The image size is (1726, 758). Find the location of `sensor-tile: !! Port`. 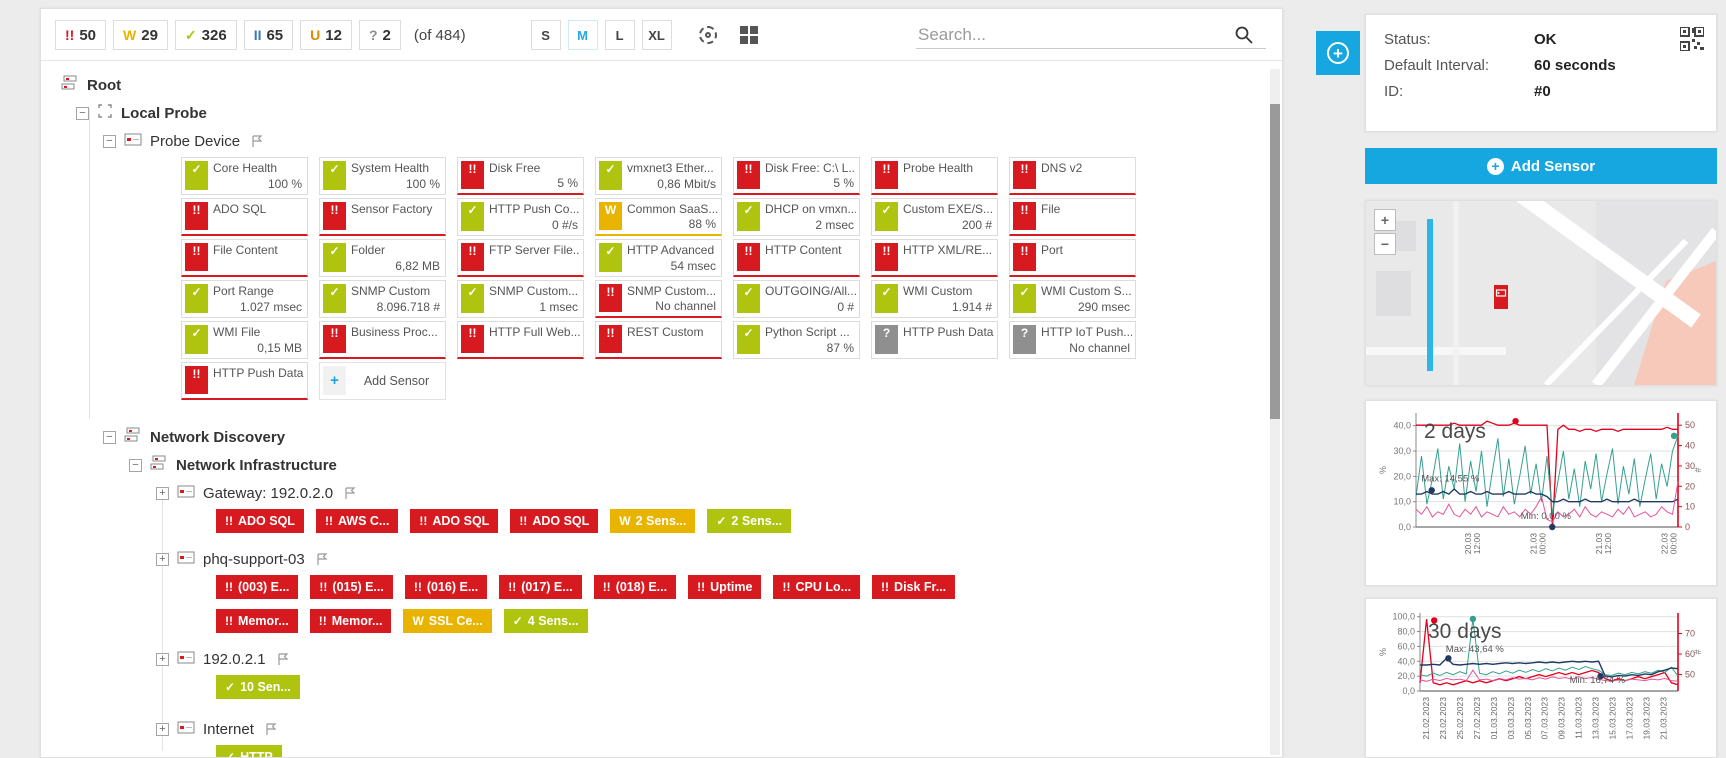

sensor-tile: !! Port is located at coordinates (1072, 258).